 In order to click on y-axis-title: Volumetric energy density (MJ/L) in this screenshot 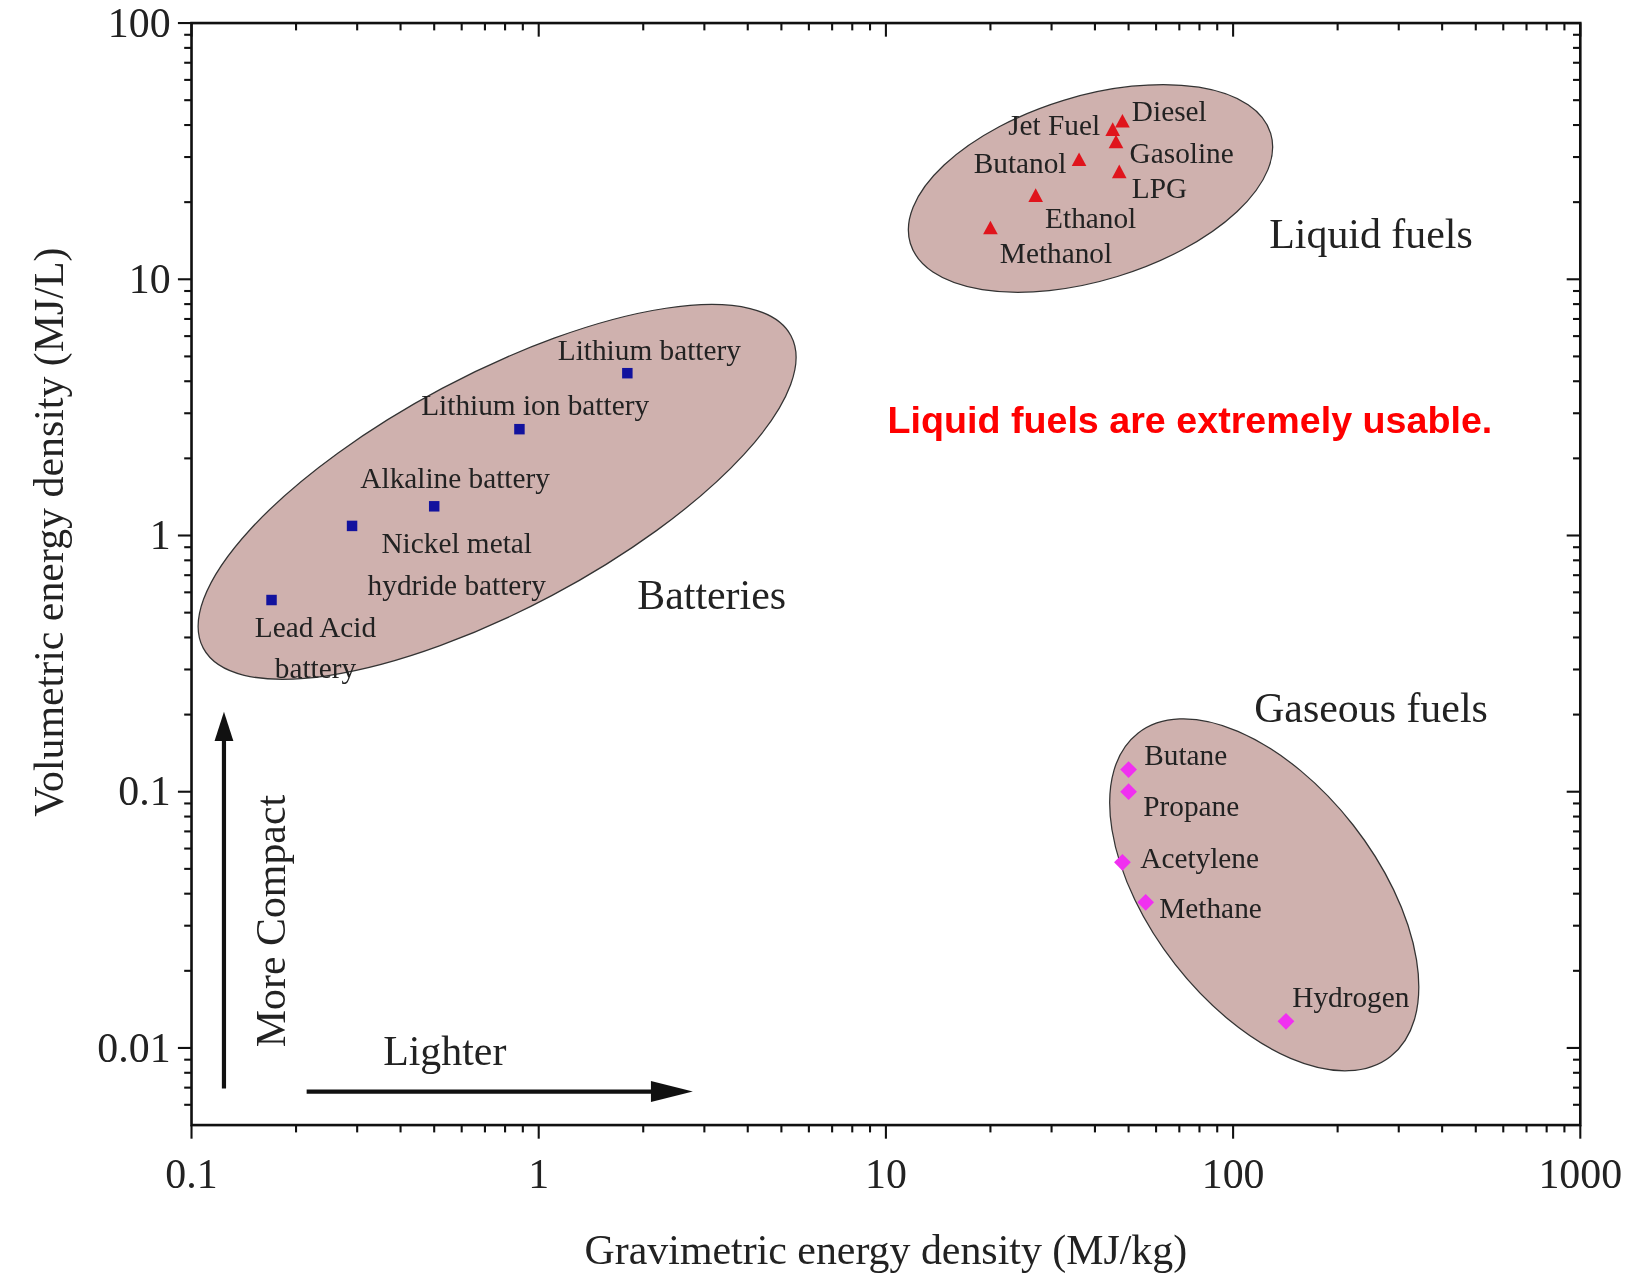, I will do `click(49, 532)`.